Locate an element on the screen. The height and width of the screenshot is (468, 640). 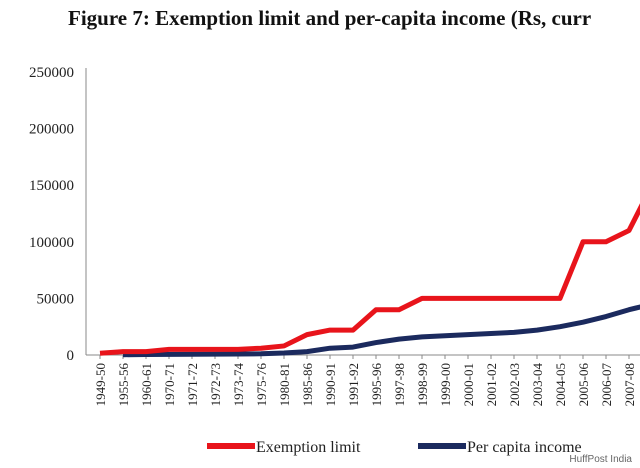
x-tick-label: 1999-00 is located at coordinates (445, 384).